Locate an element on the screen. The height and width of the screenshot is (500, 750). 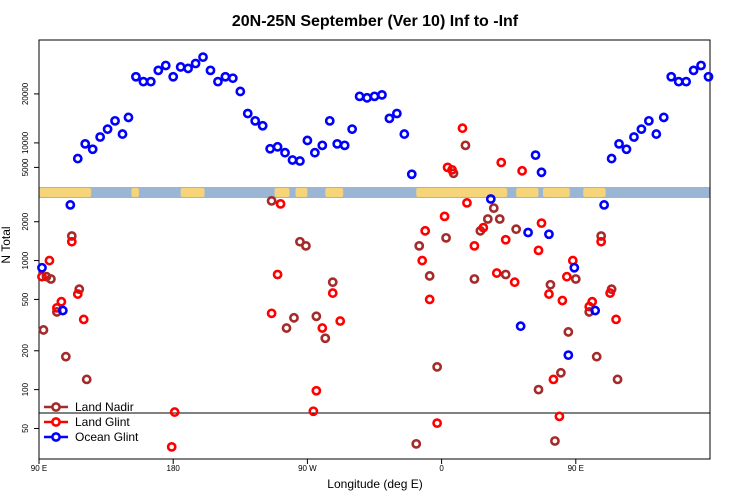
x-axis-label: Longitude (deg E) is located at coordinates (374, 484).